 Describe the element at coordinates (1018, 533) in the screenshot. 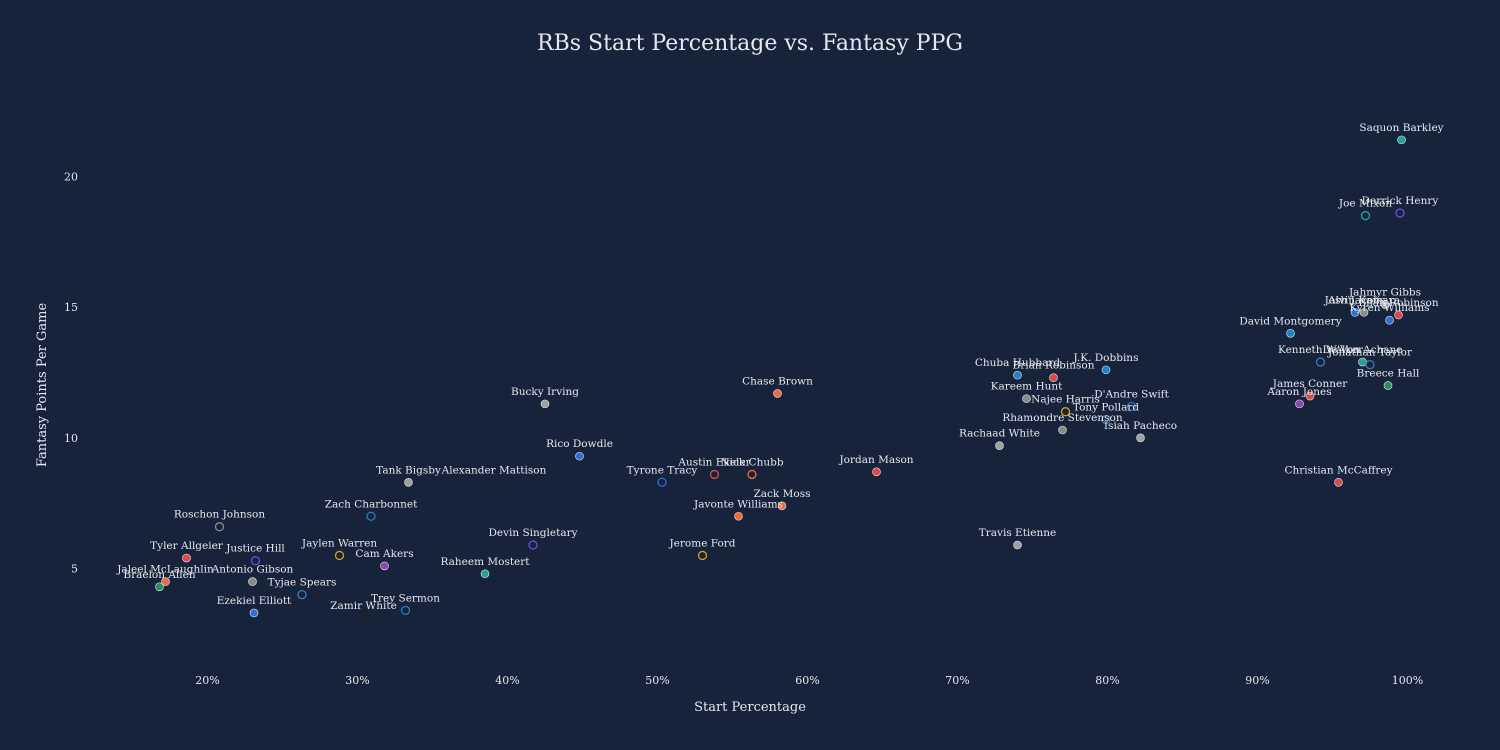

I see `data-point-label: Travis Etienne` at that location.